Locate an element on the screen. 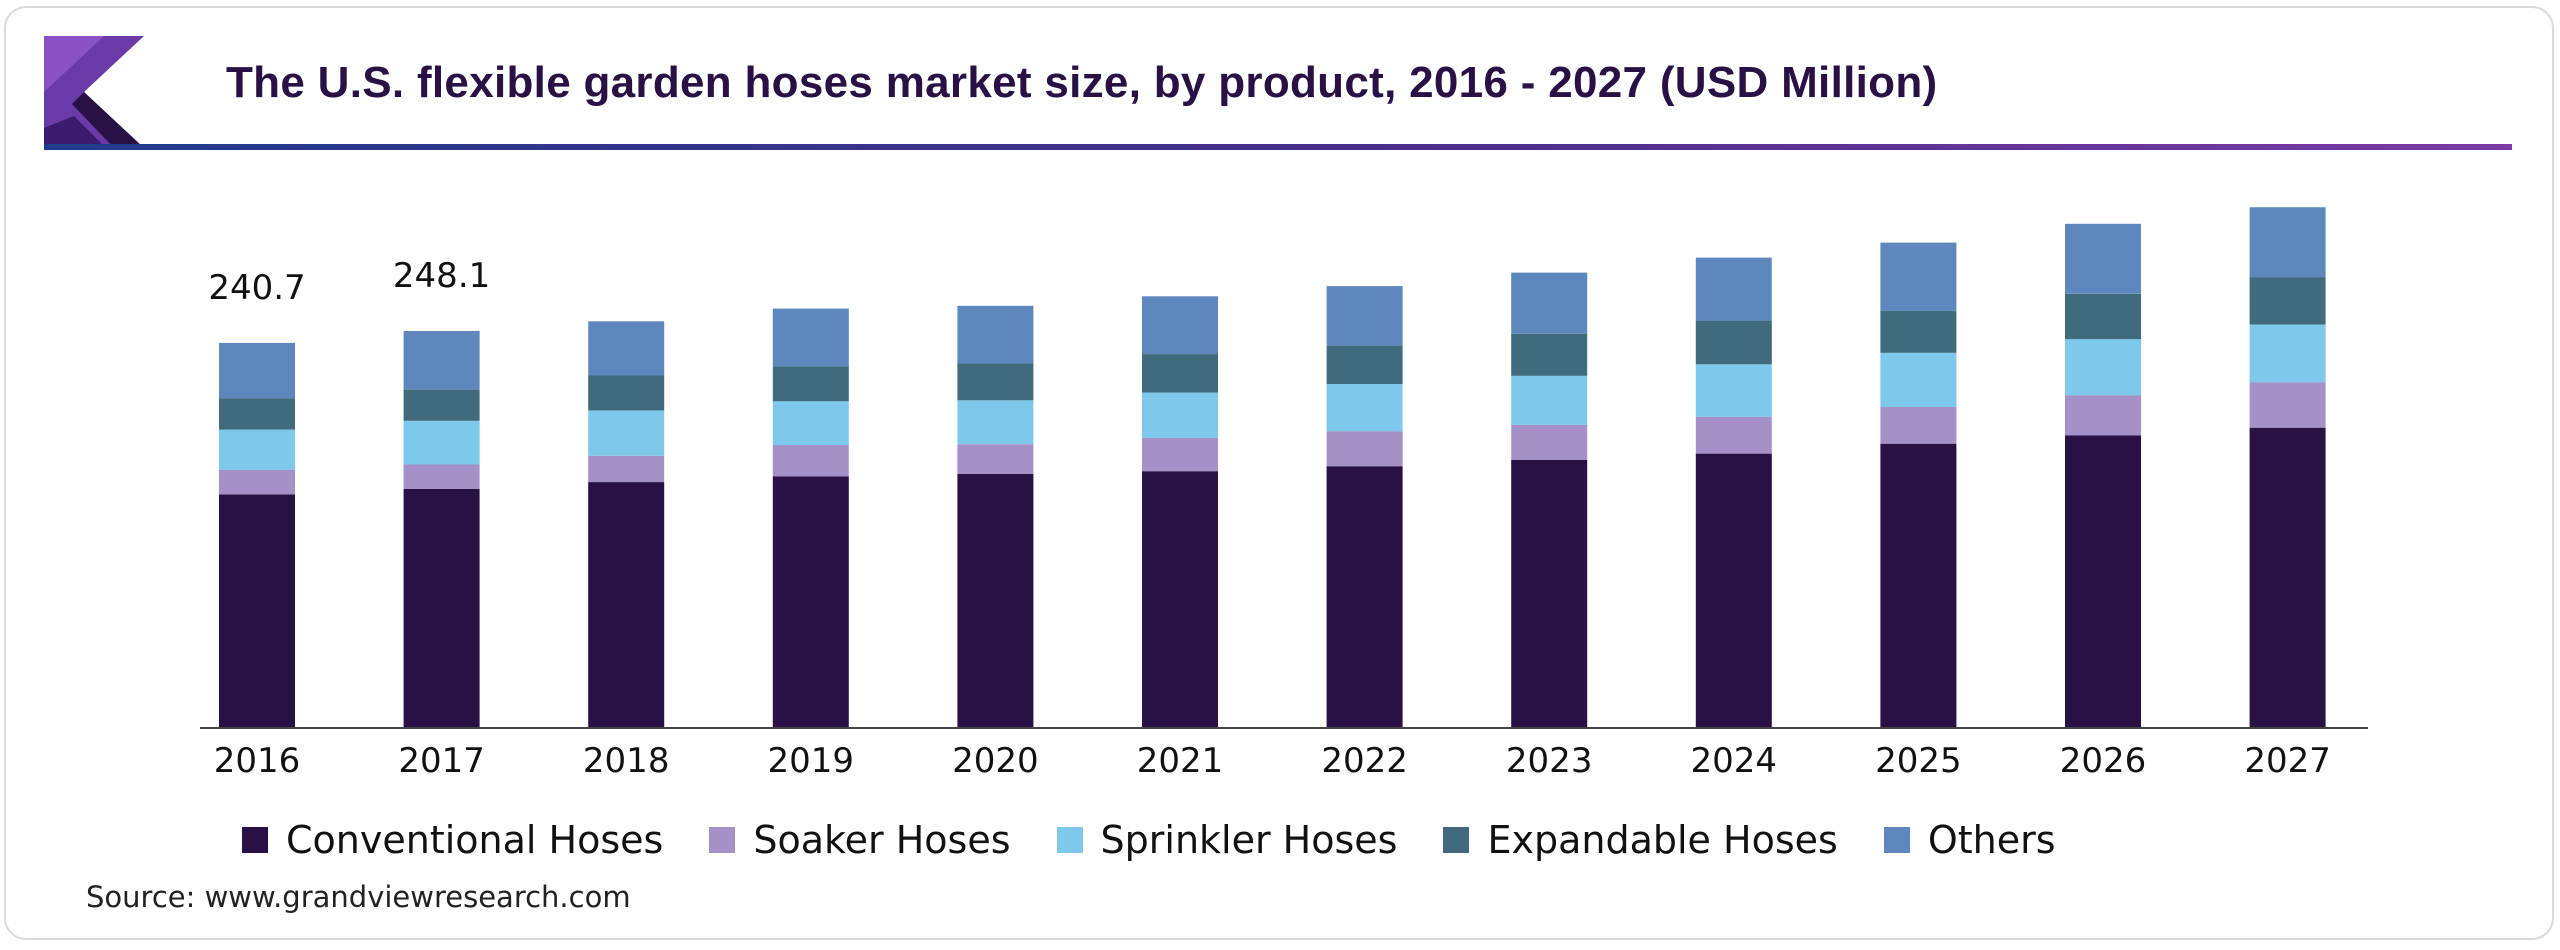 This screenshot has height=950, width=2560. bar-segment-soaker-hoses-2027 is located at coordinates (2287, 405).